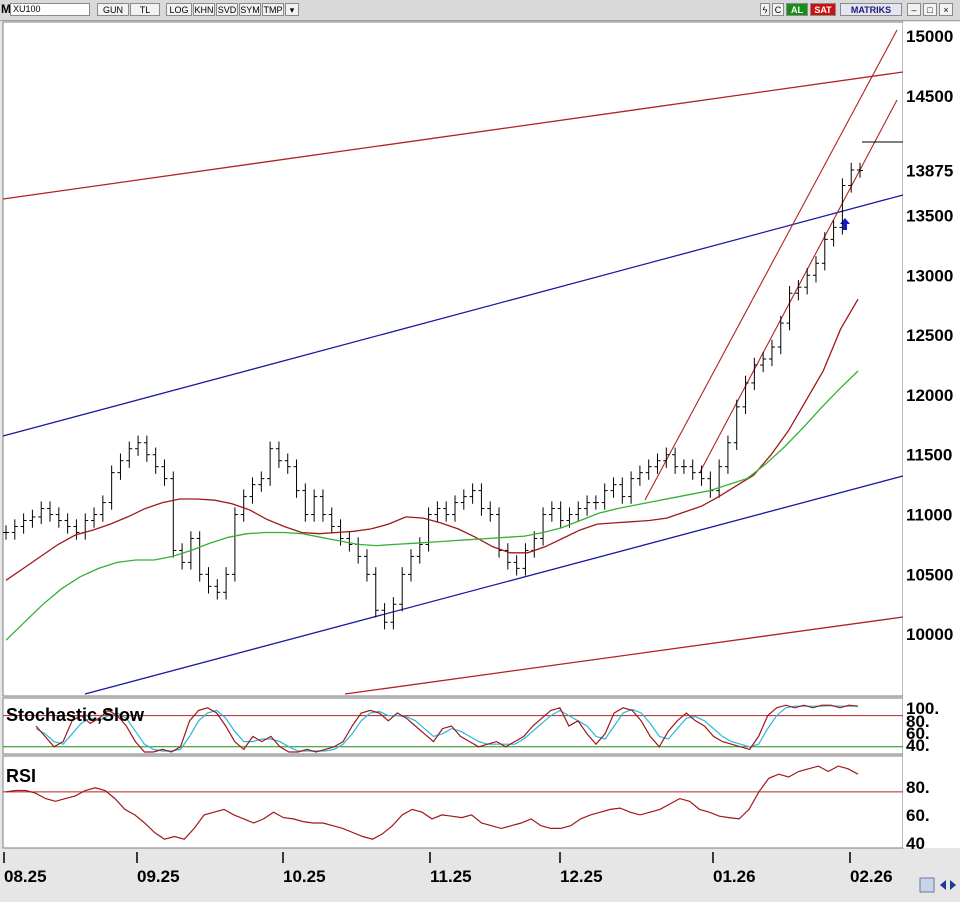 This screenshot has width=960, height=902. What do you see at coordinates (871, 9) in the screenshot?
I see `brand-label: MATRIKS` at bounding box center [871, 9].